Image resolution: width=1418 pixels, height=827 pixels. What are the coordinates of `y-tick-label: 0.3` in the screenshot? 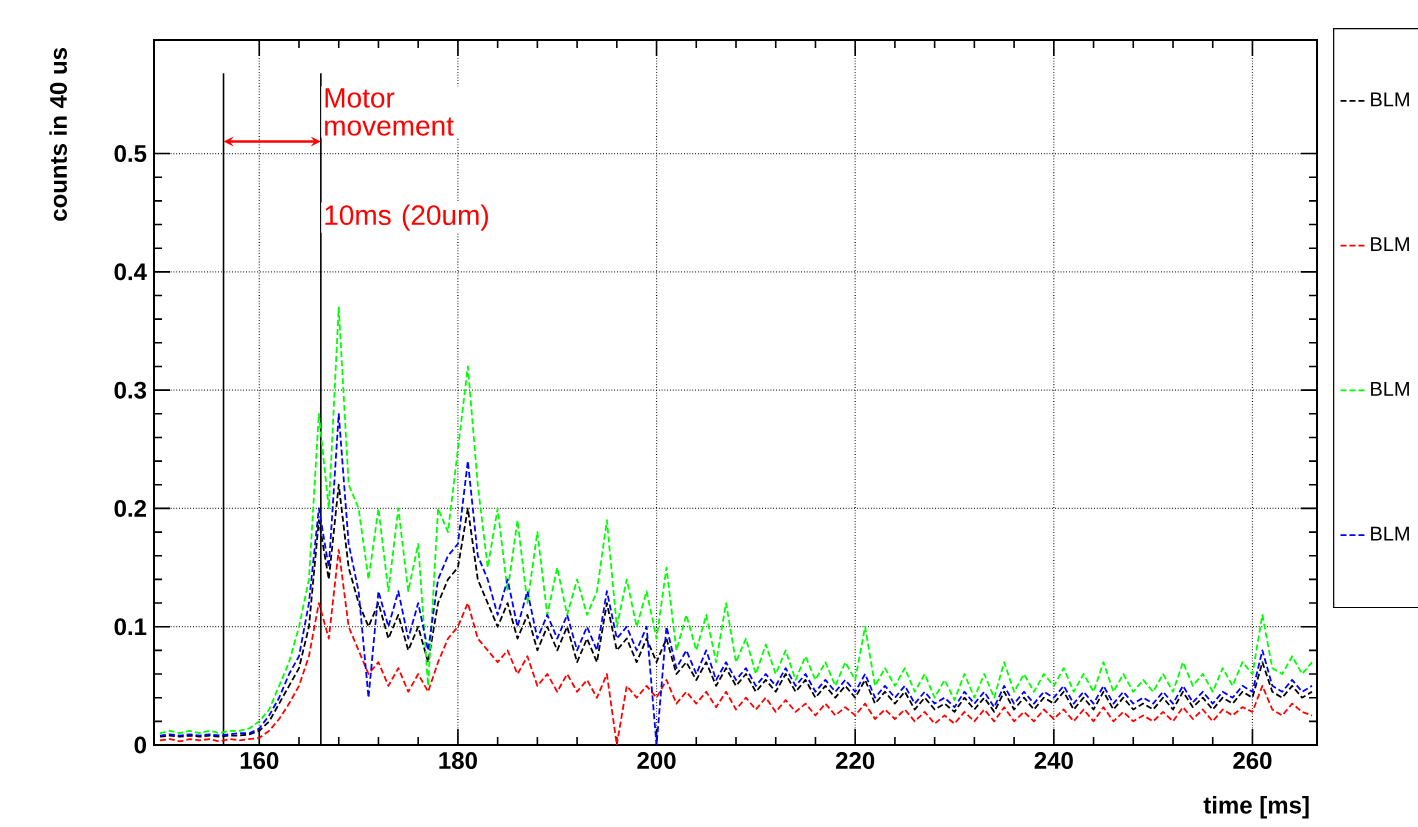 It's located at (130, 390).